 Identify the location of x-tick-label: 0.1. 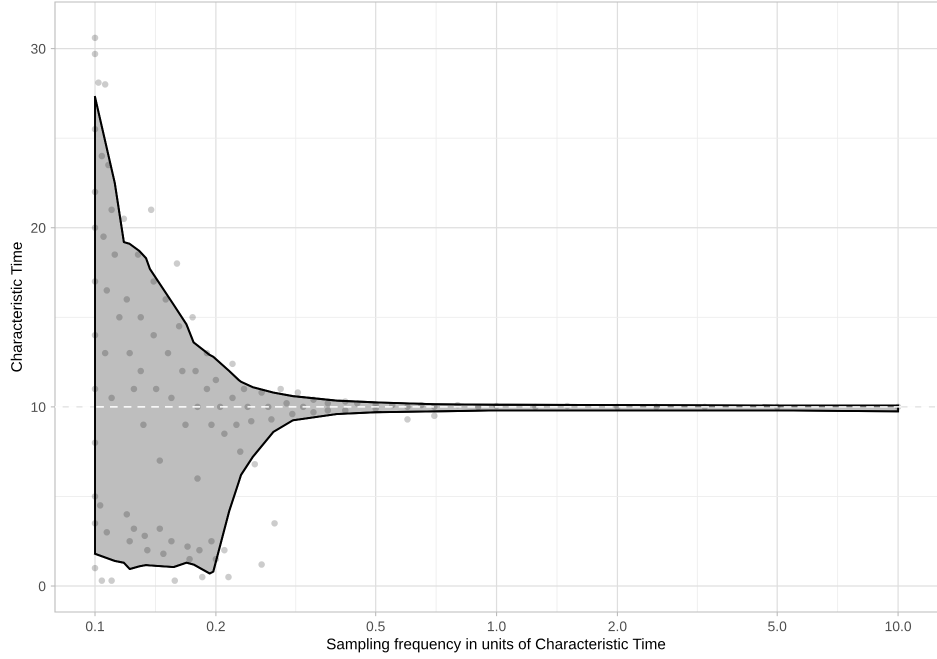
(95, 626).